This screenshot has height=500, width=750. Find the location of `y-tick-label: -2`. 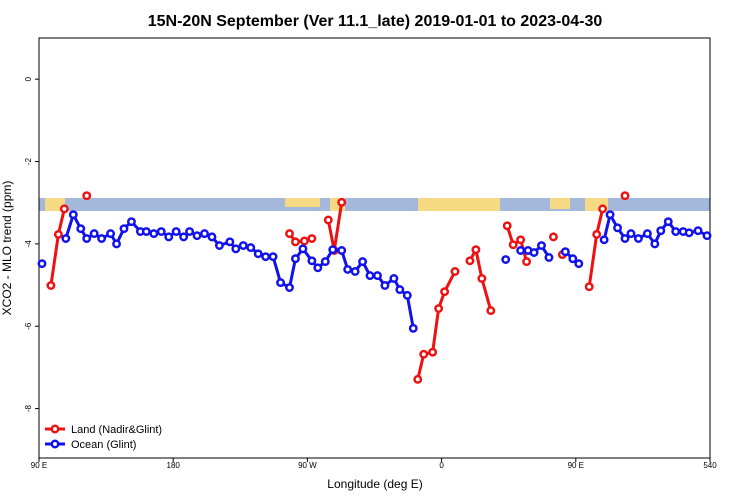

y-tick-label: -2 is located at coordinates (28, 161).